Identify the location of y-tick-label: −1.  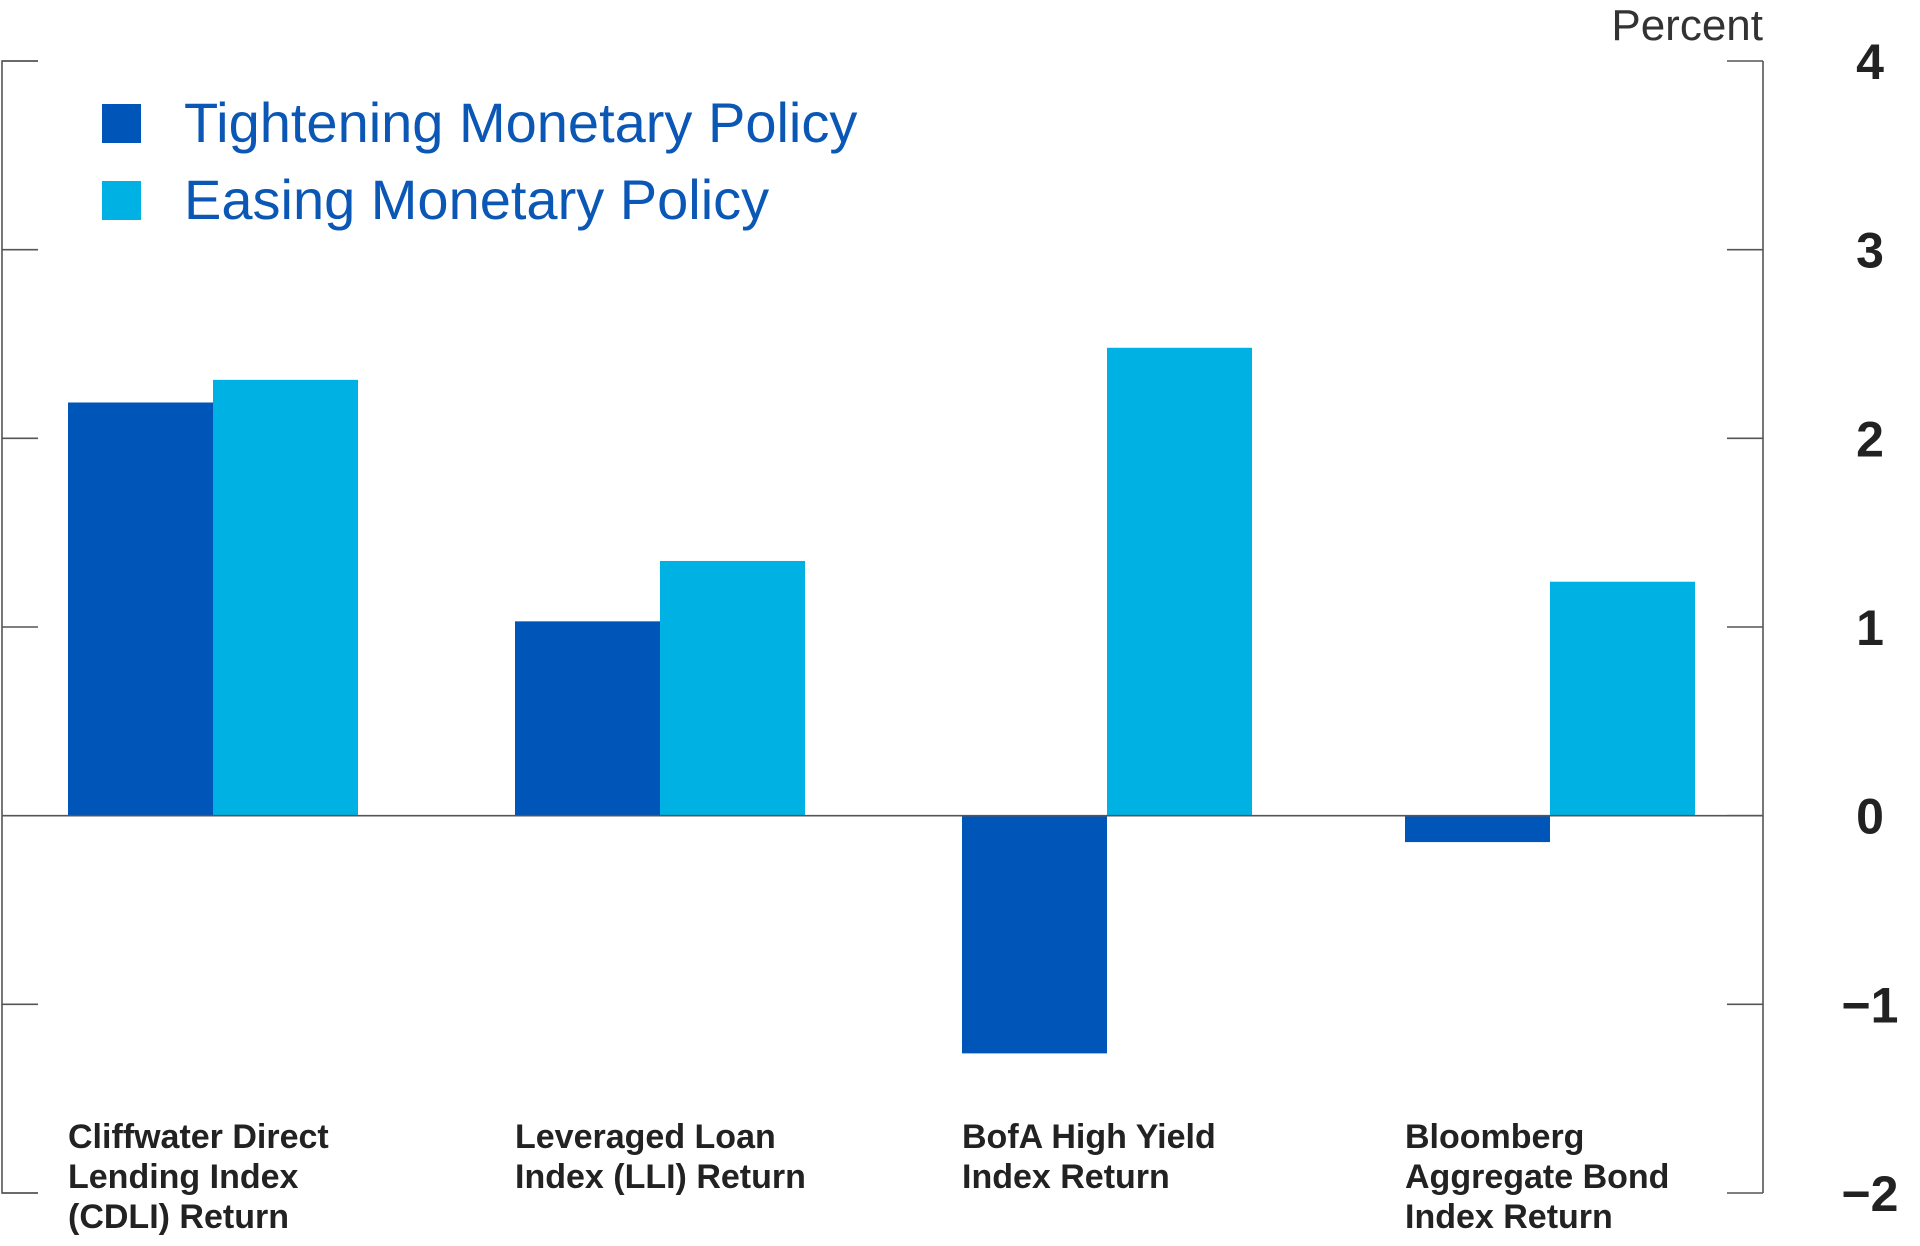
(1869, 1005).